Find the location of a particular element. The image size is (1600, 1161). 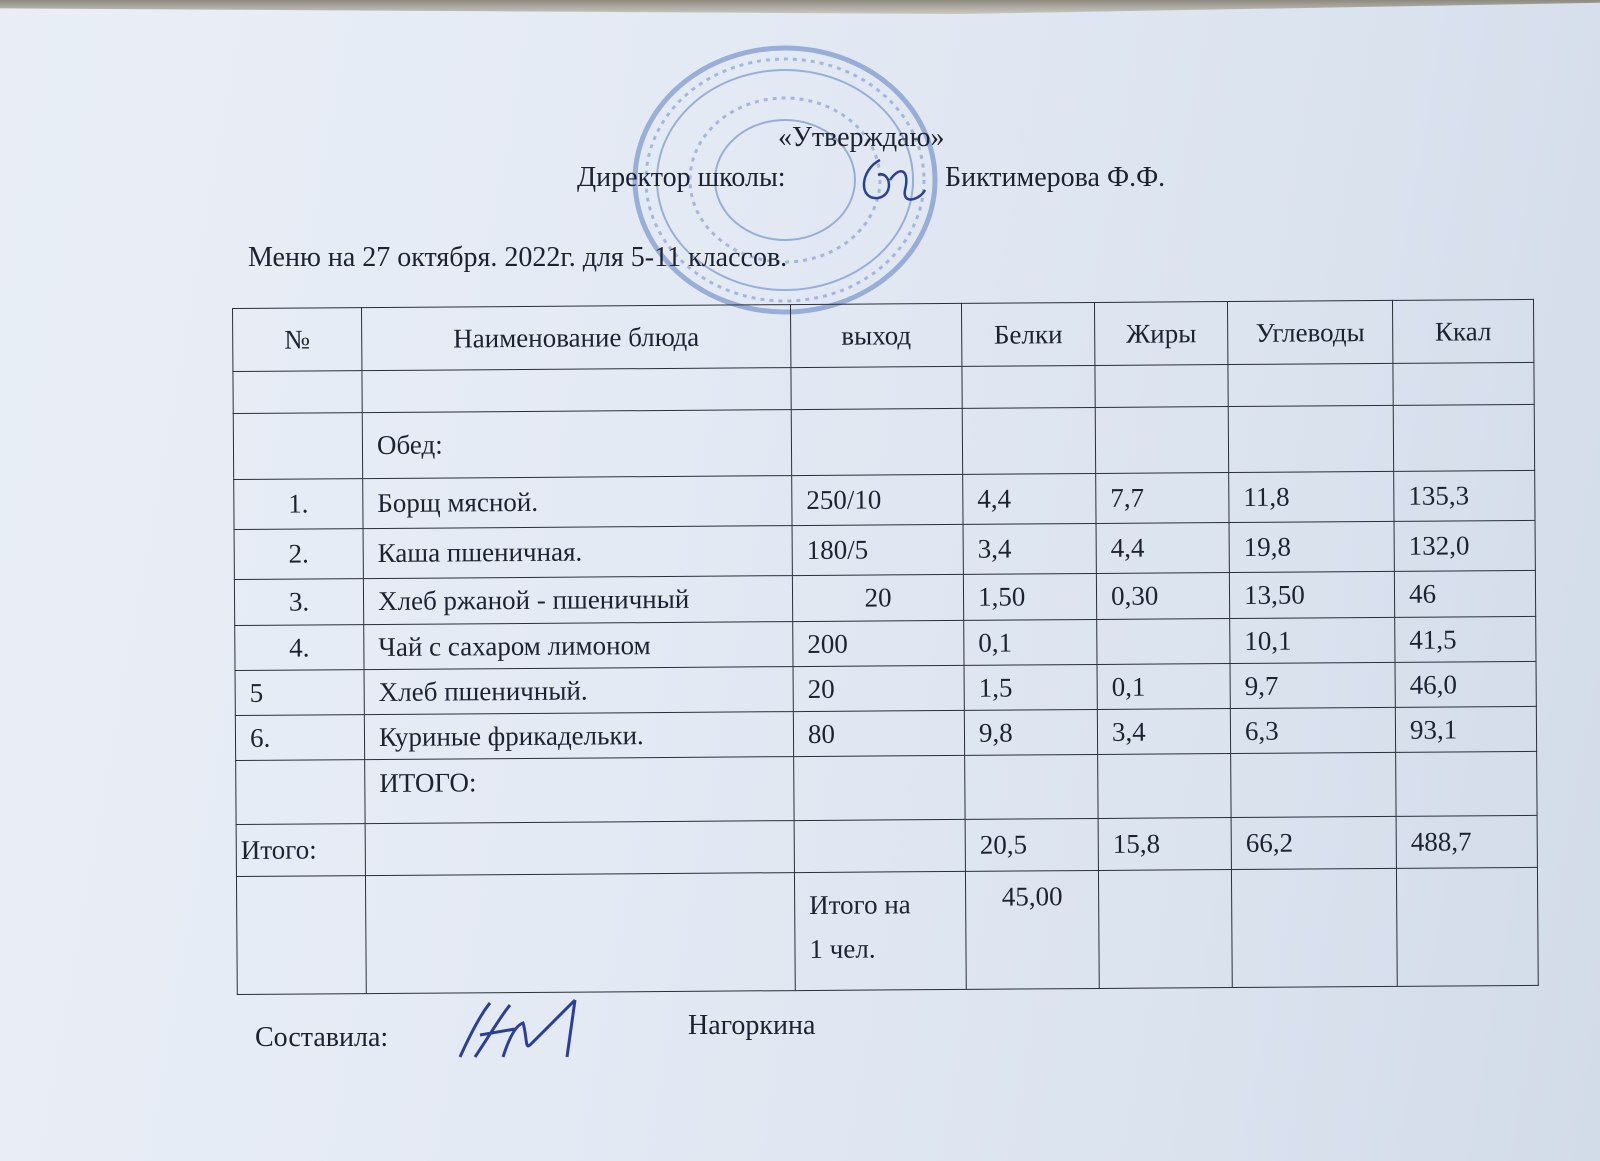

compiled-name: Нагоркина is located at coordinates (752, 1025).